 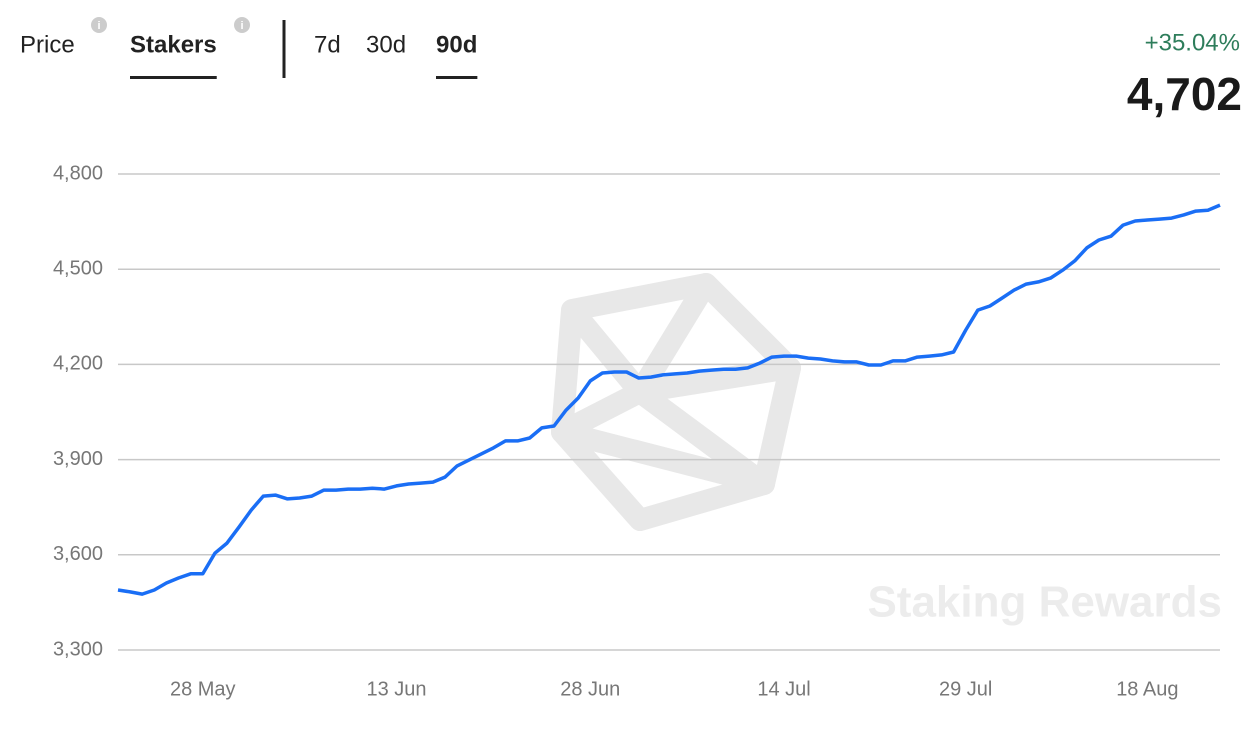 What do you see at coordinates (456, 44) in the screenshot?
I see `period-tab: 90d` at bounding box center [456, 44].